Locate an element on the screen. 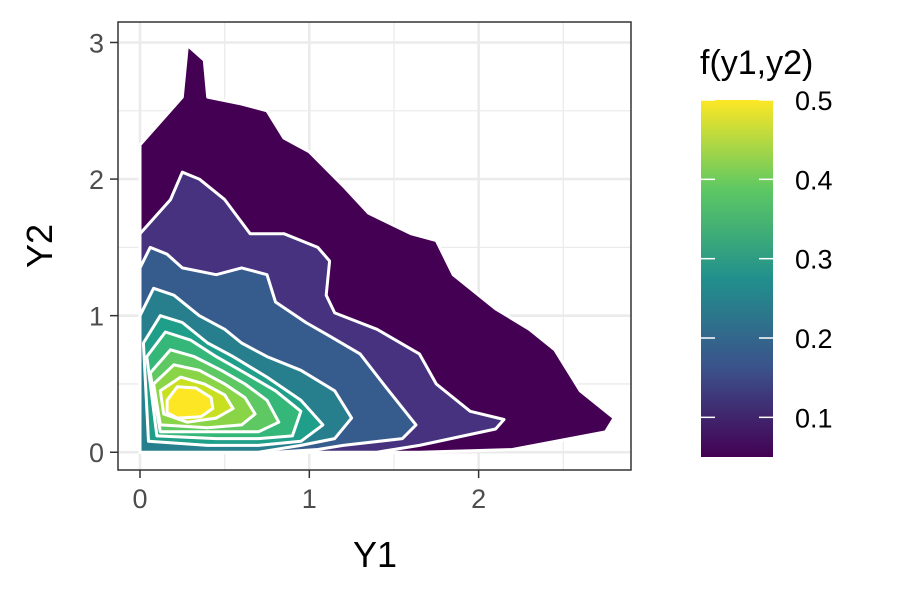 This screenshot has height=600, width=900. x-tick-label: 1 is located at coordinates (309, 499).